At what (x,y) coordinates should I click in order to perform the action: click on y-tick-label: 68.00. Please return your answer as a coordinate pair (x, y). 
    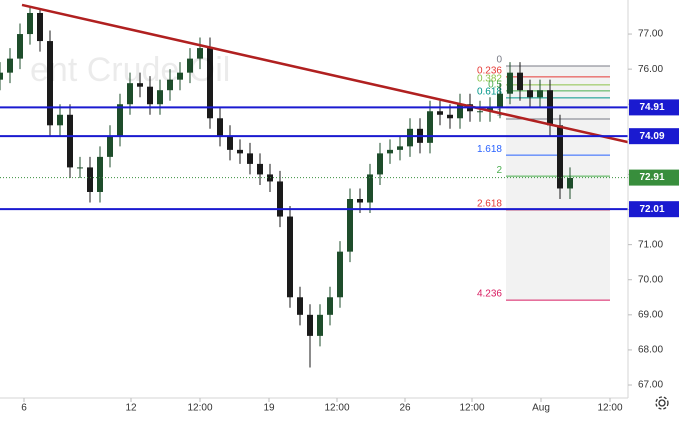
    Looking at the image, I should click on (650, 350).